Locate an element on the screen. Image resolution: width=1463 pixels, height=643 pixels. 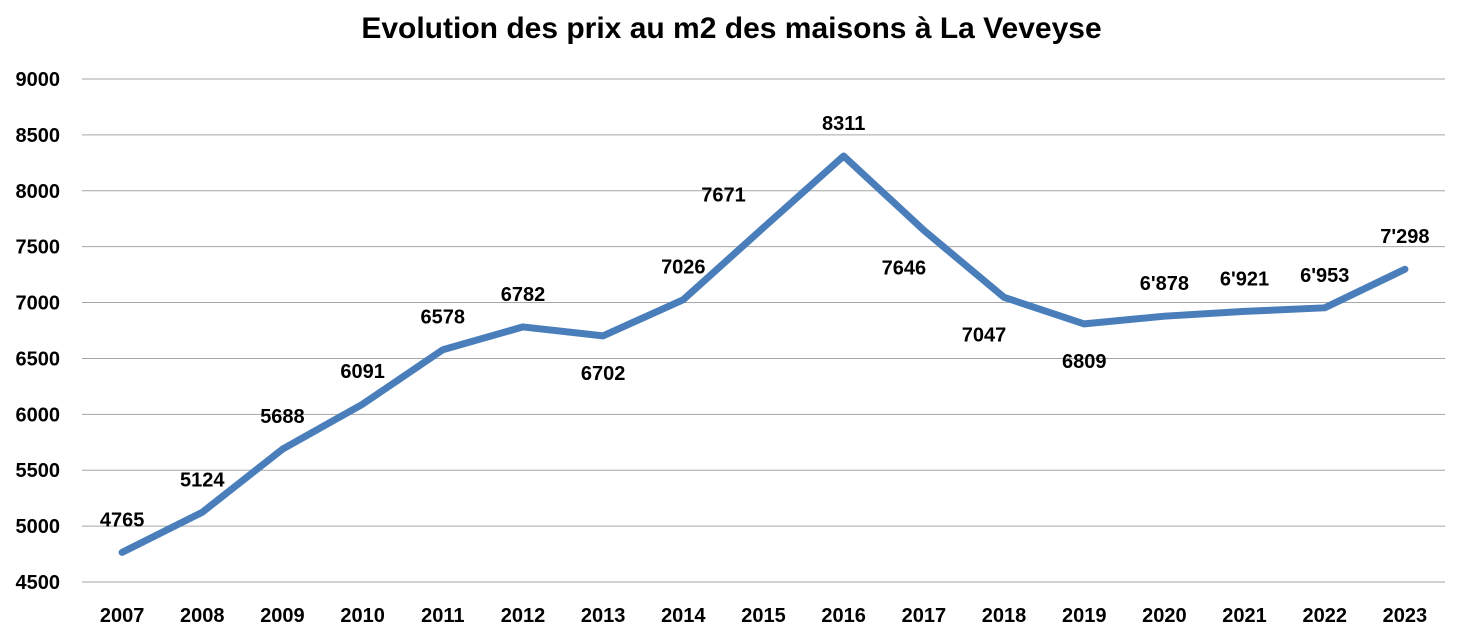
x-tick-label: 2023 is located at coordinates (1405, 616).